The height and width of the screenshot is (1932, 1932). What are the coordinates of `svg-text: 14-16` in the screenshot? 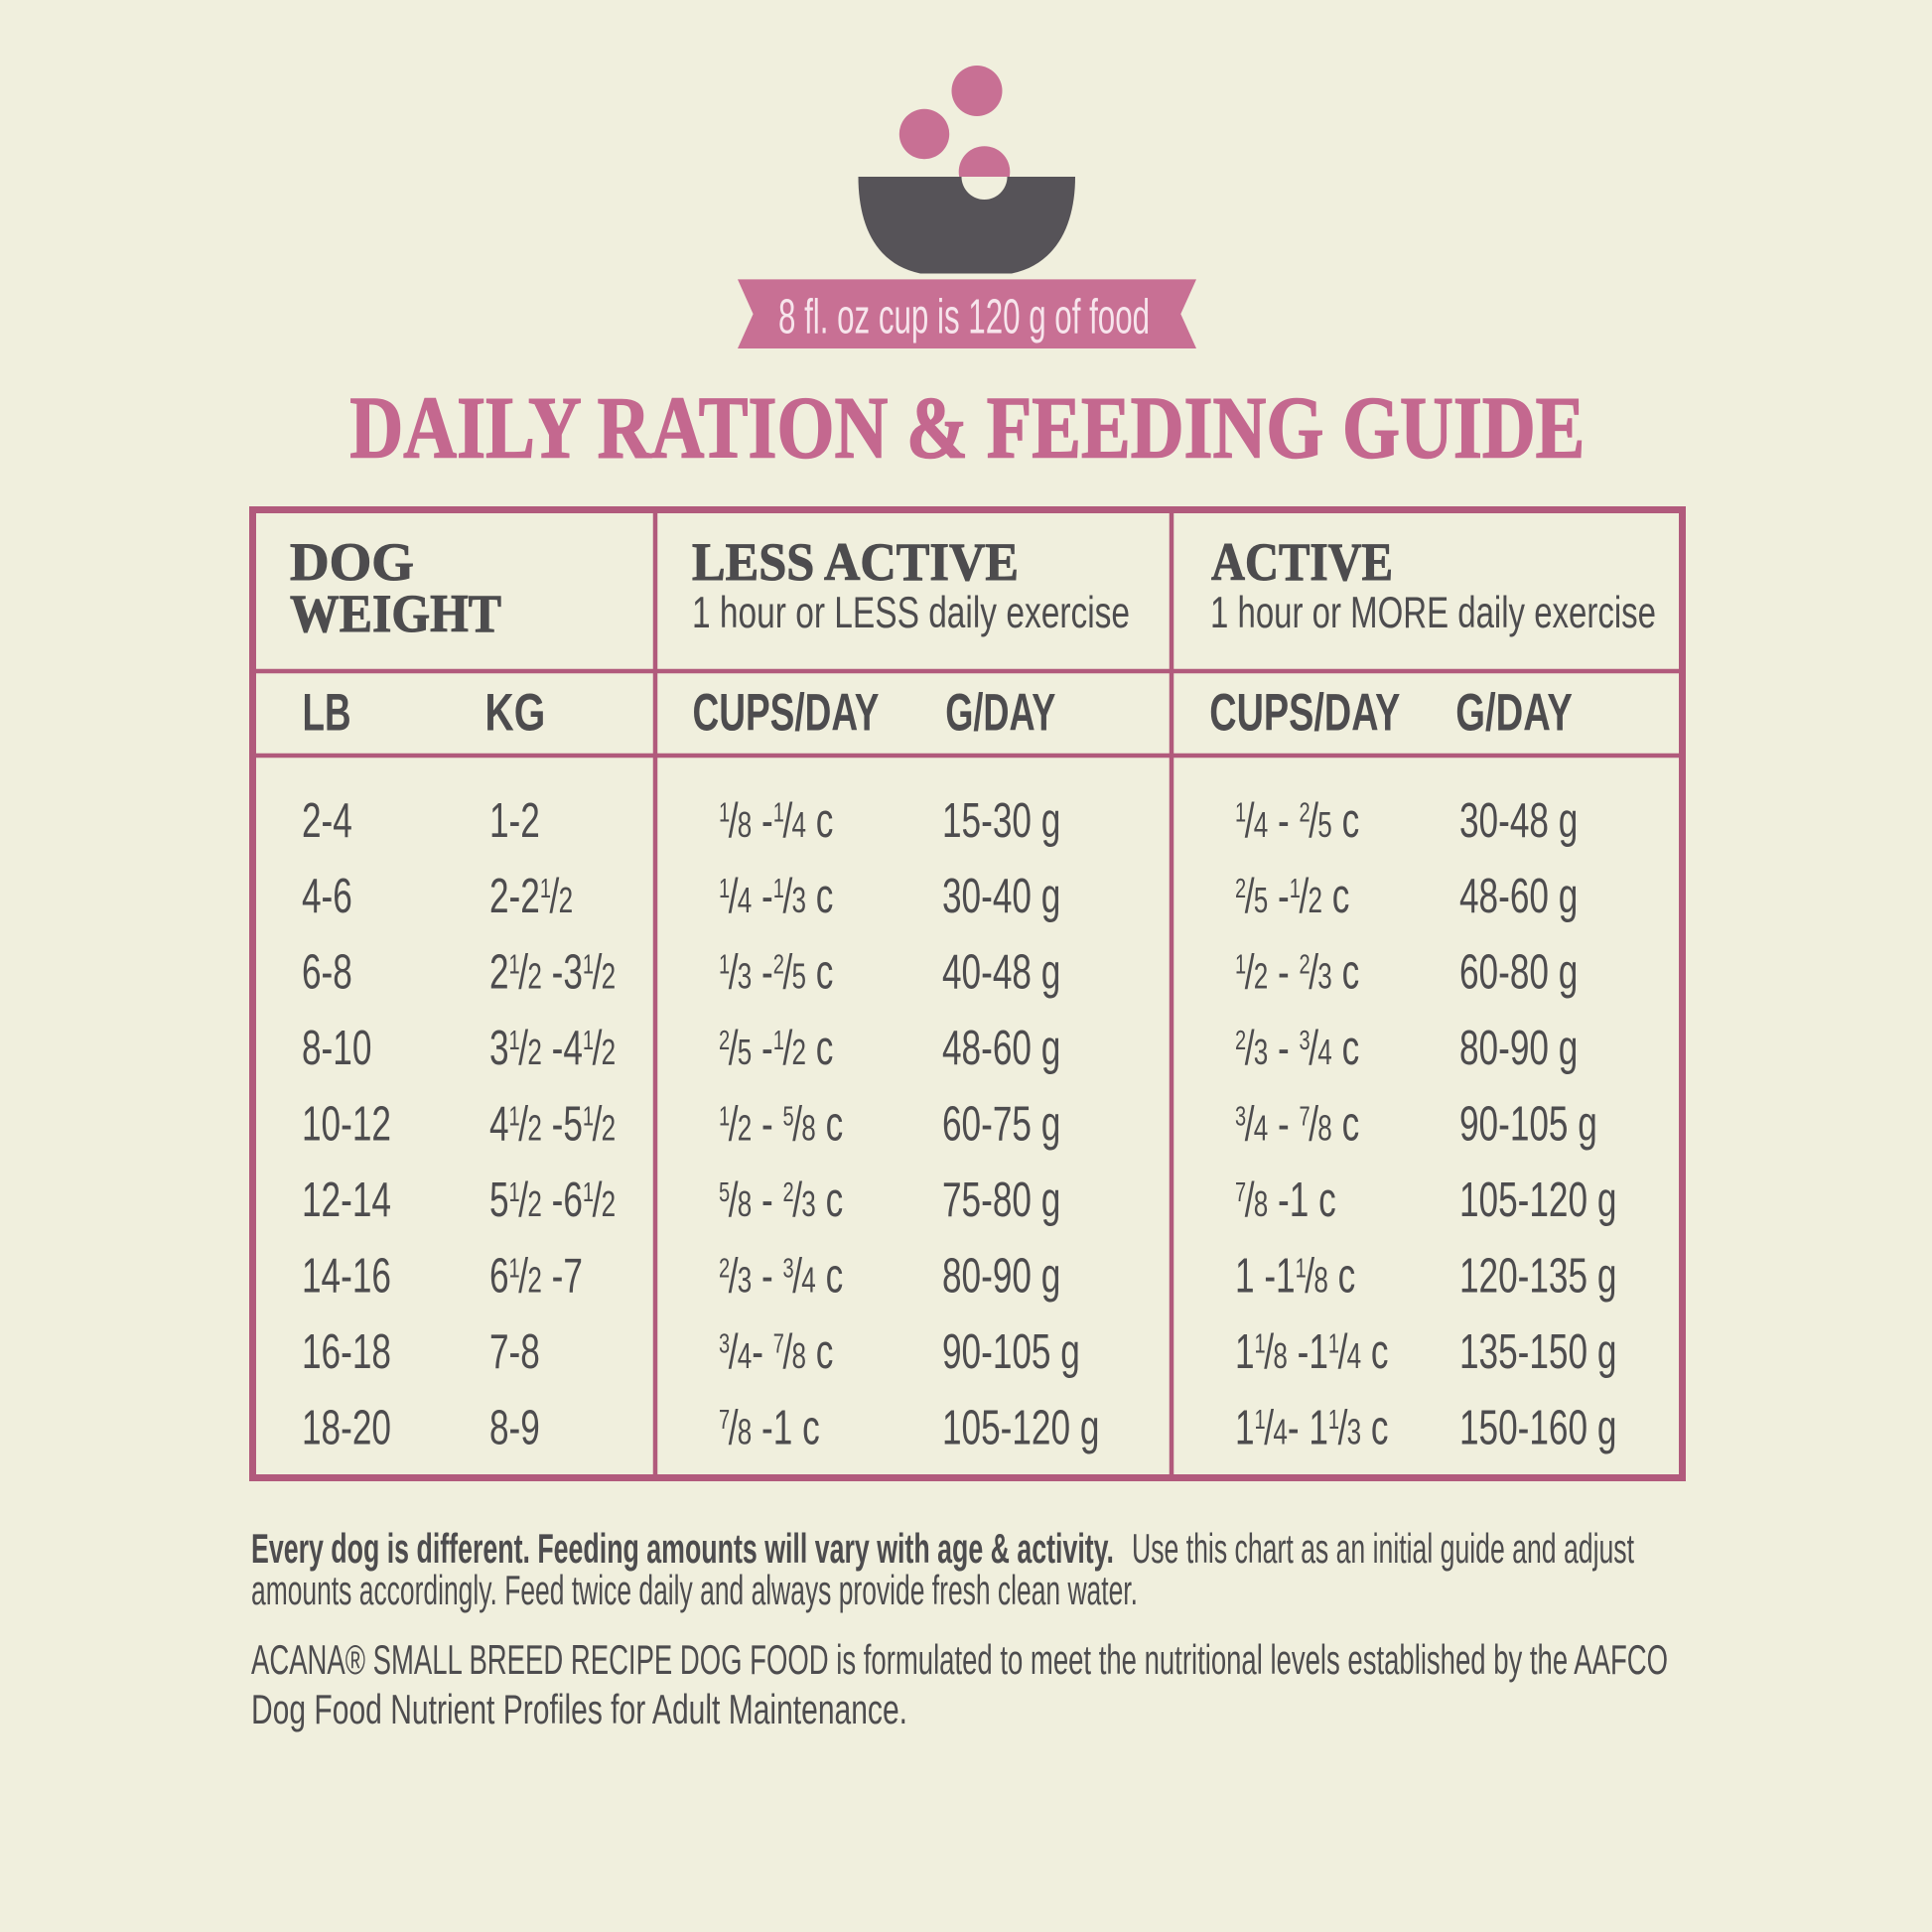 It's located at (346, 1276).